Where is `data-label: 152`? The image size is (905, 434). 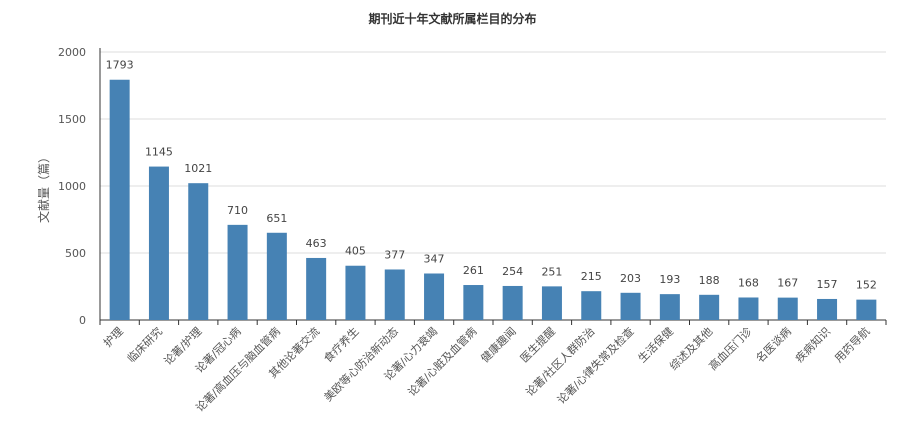
data-label: 152 is located at coordinates (866, 285).